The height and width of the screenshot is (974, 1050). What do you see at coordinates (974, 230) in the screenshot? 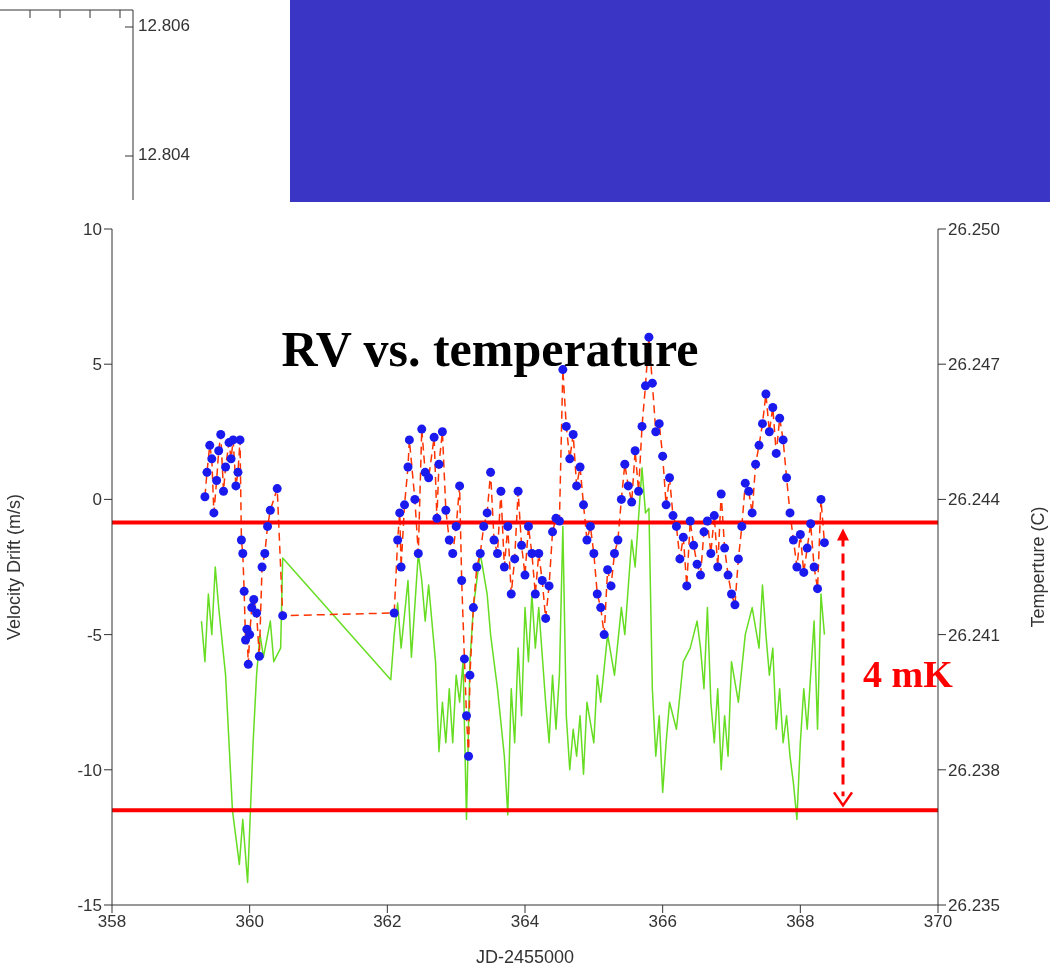
I see `y2-tick-label: 26.250` at bounding box center [974, 230].